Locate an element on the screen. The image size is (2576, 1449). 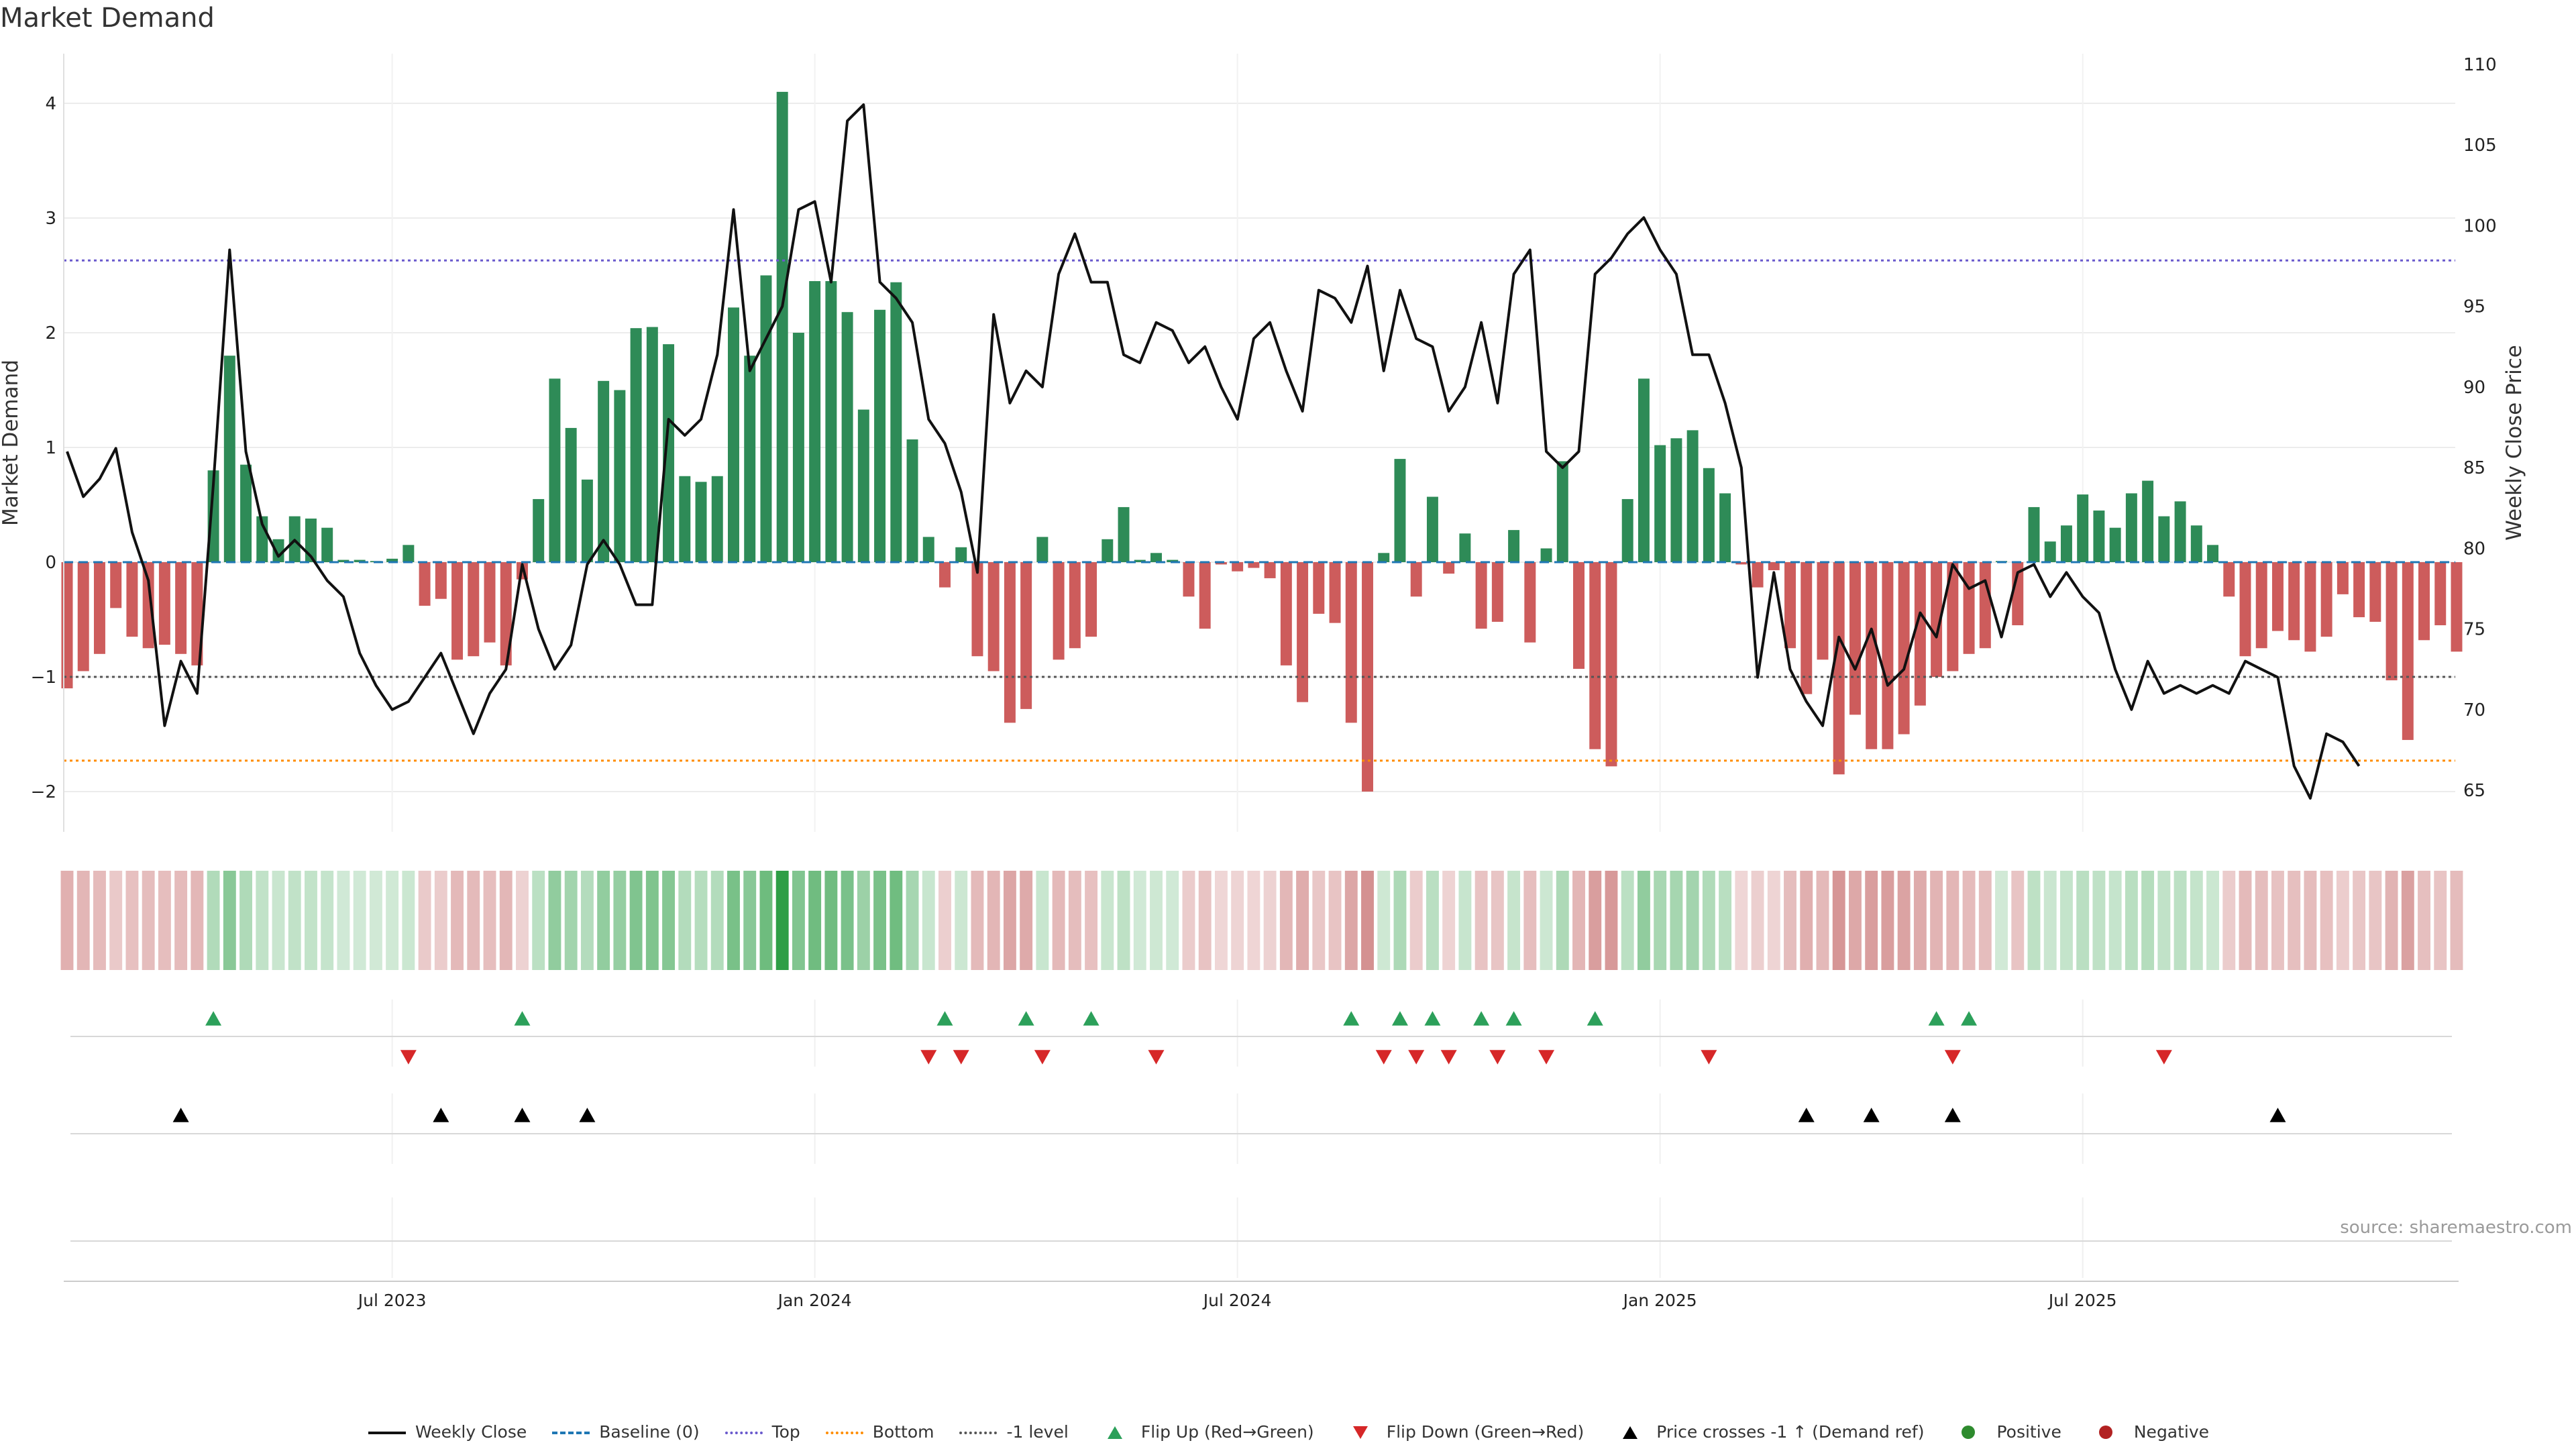
legend-label: Weekly Close is located at coordinates (471, 1432).